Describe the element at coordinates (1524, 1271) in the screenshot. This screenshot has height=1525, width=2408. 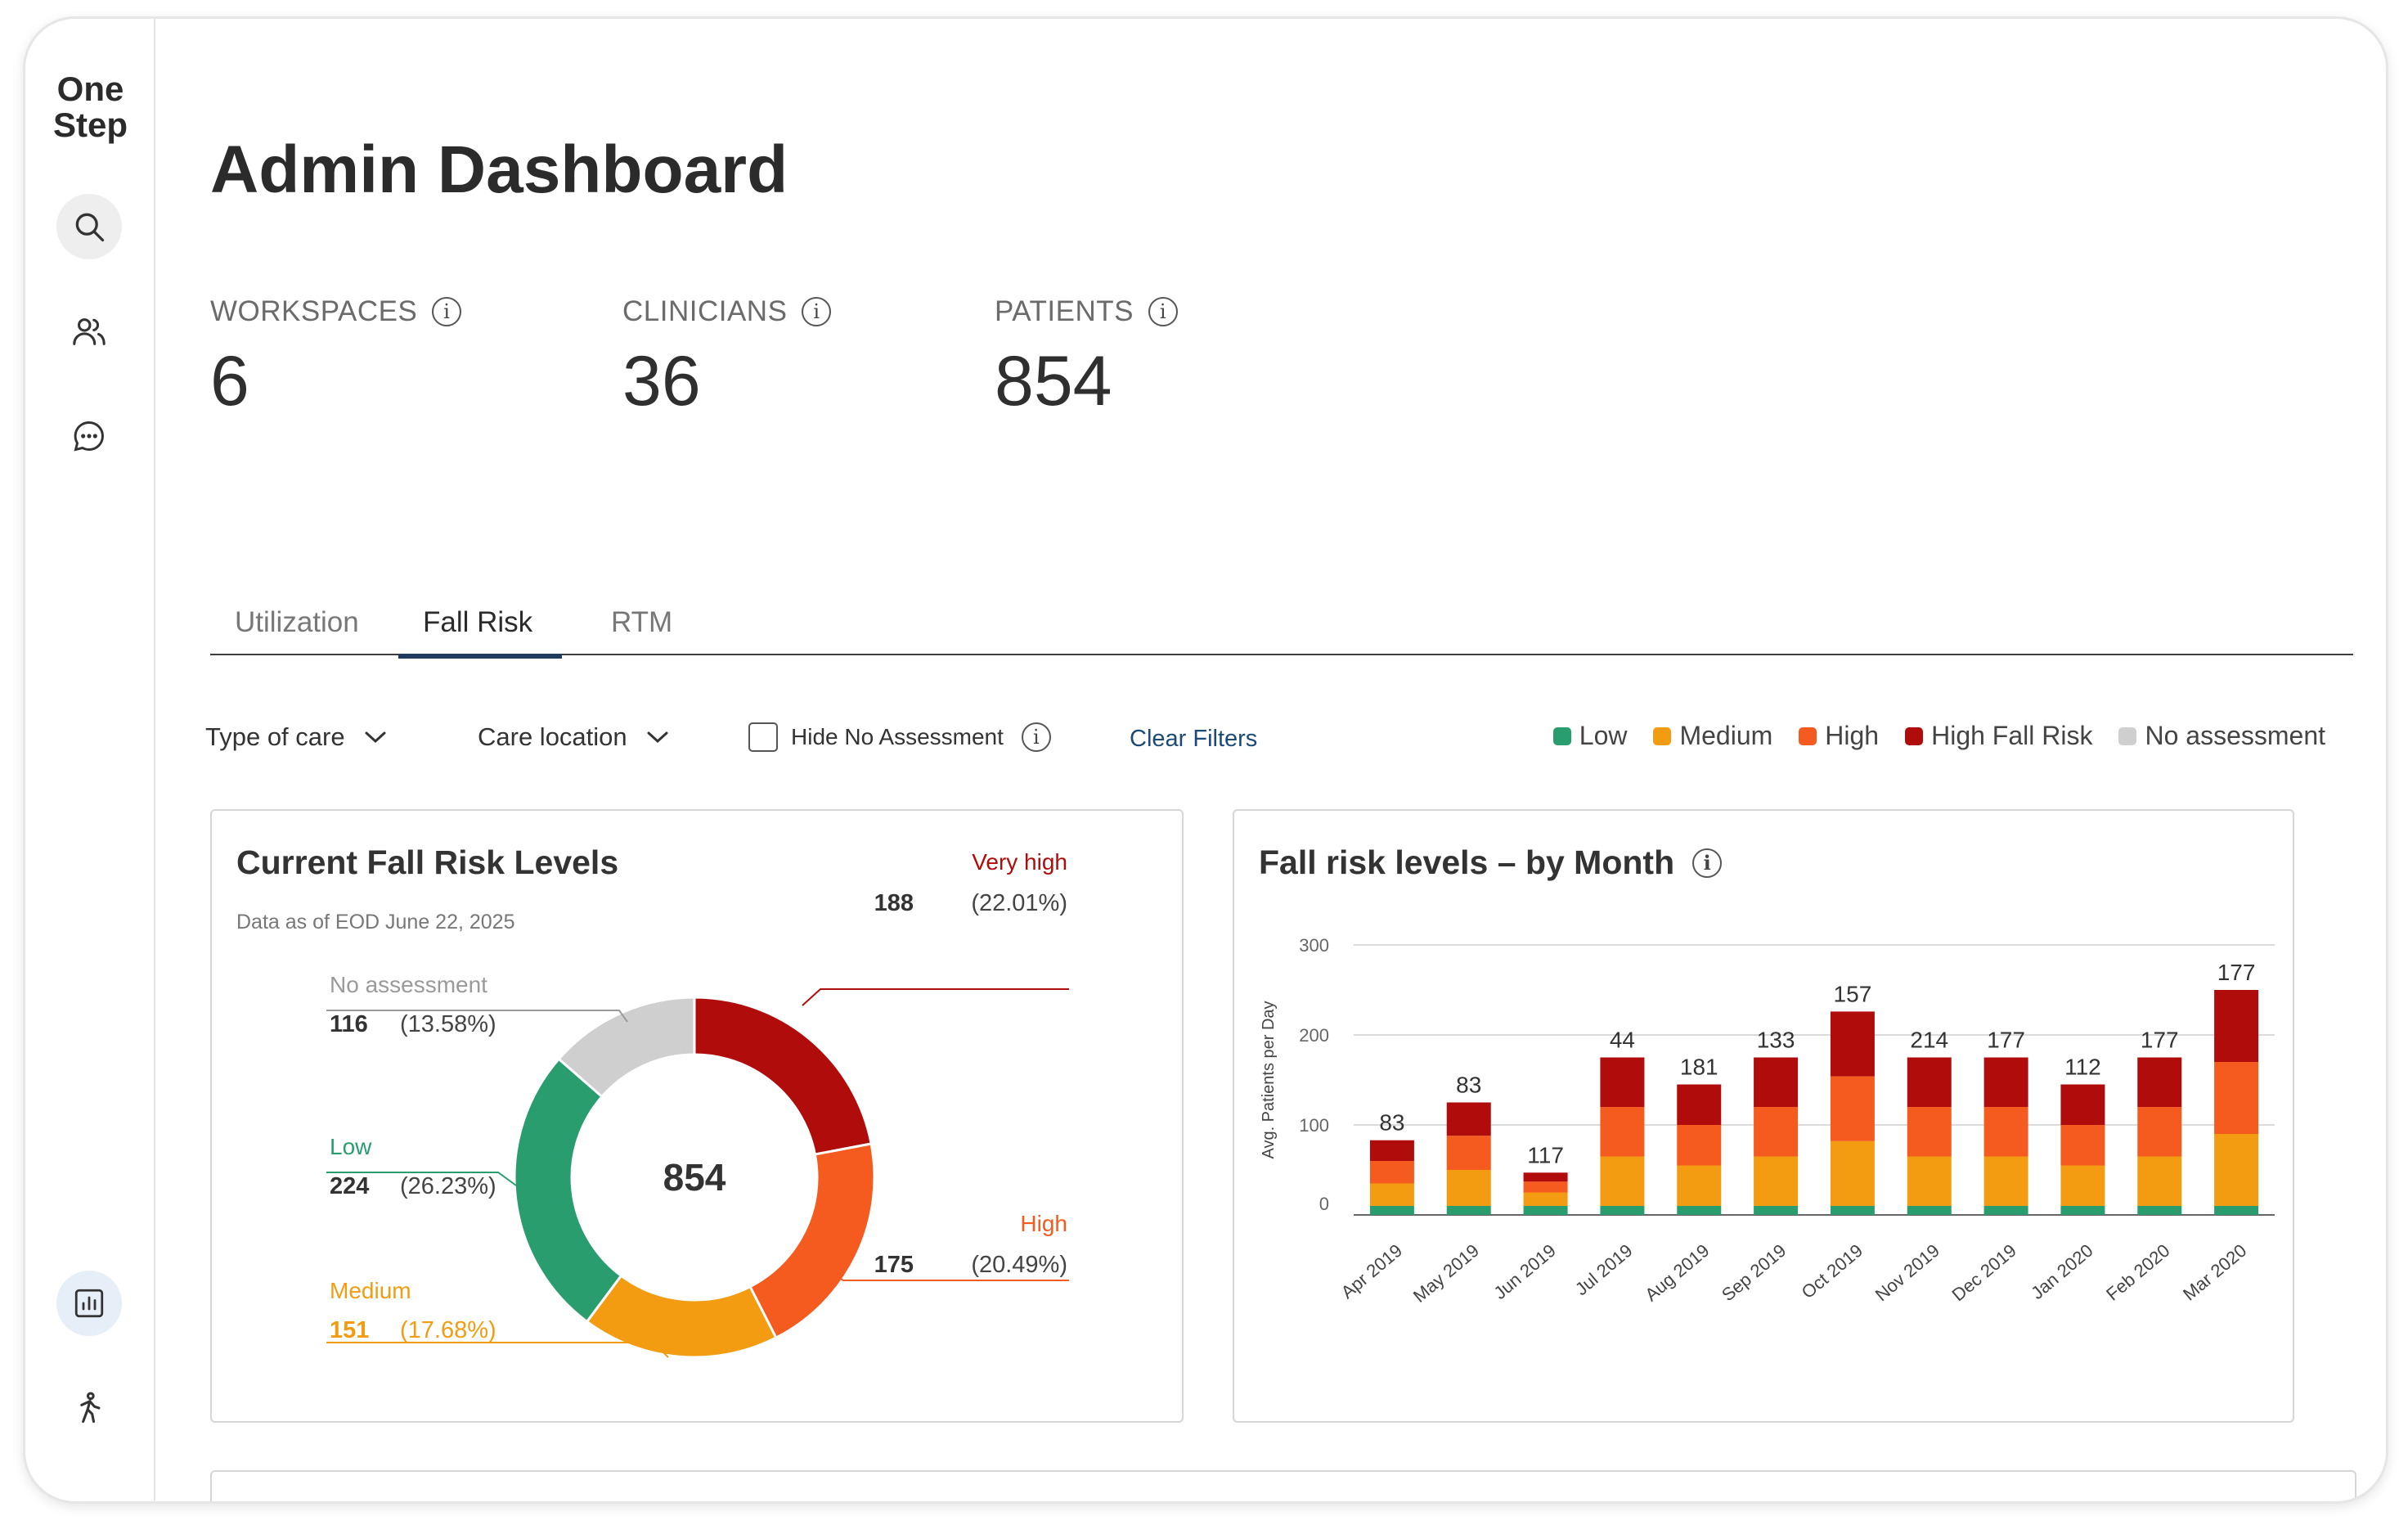
I see `x-tick-label: Jun 2019` at that location.